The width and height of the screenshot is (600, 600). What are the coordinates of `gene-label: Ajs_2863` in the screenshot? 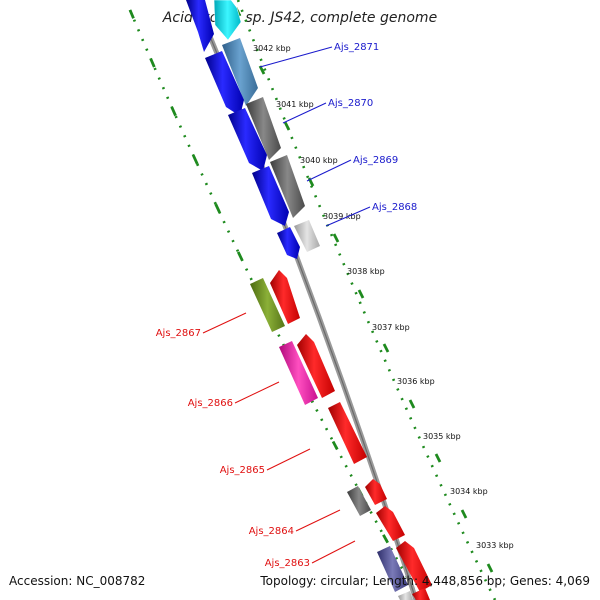 It's located at (287, 563).